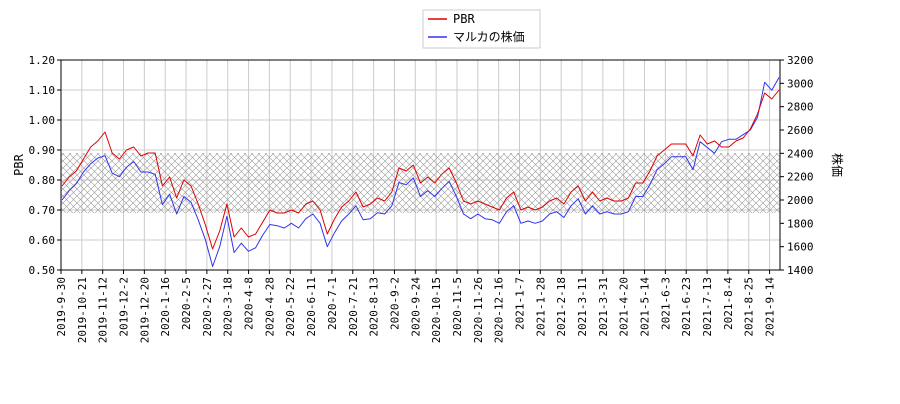  Describe the element at coordinates (582, 307) in the screenshot. I see `x-tick-label: 2021-3-11` at that location.